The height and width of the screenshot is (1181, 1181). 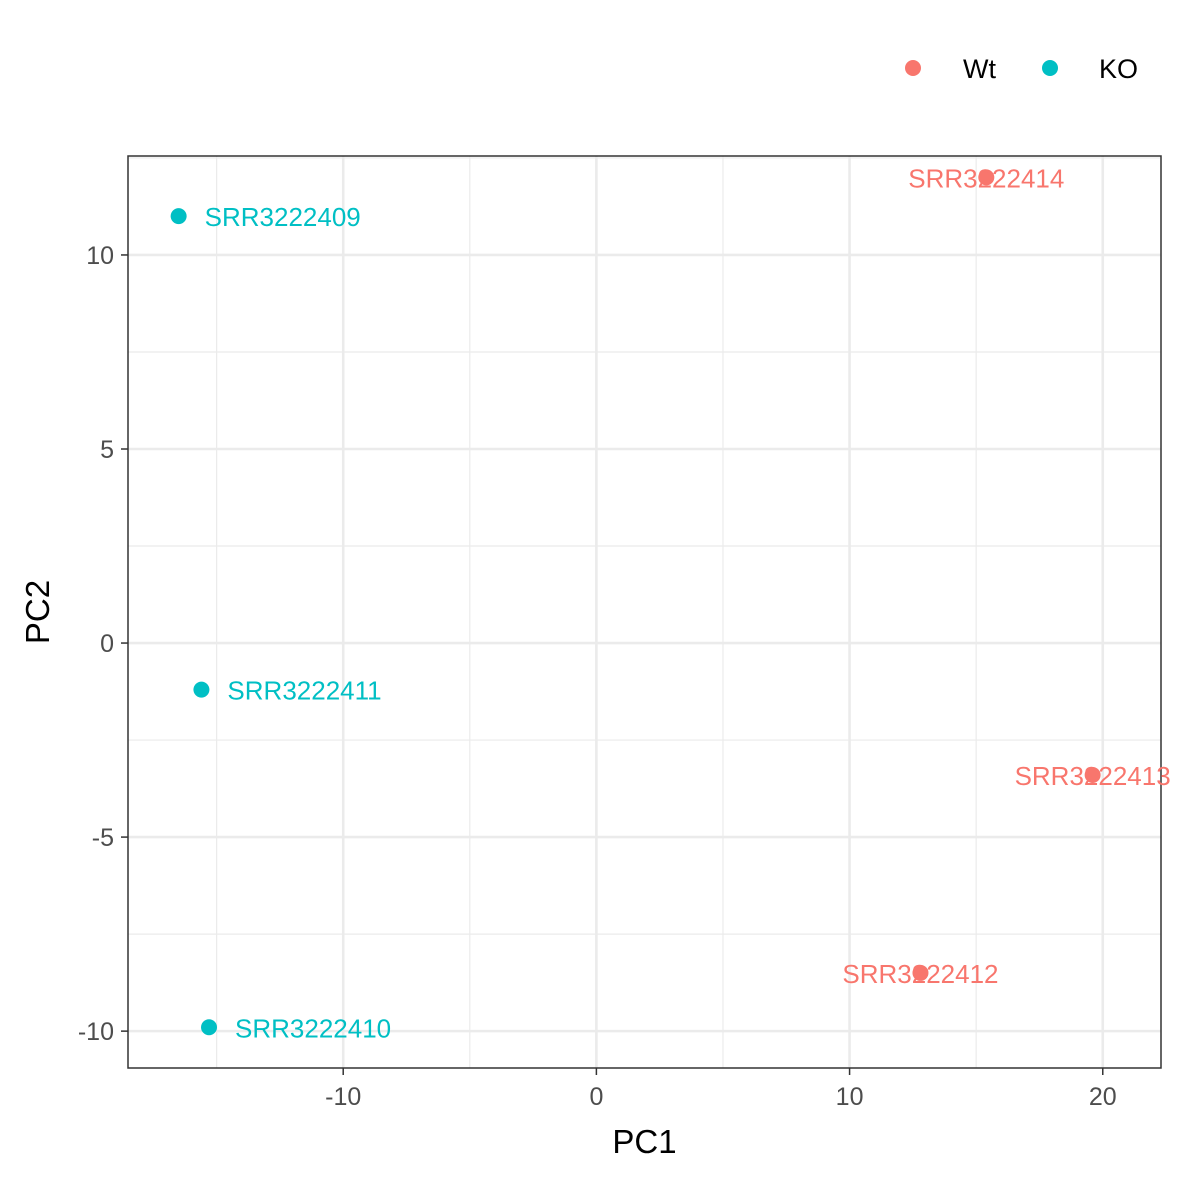 I want to click on y-tick-label: 5, so click(x=107, y=450).